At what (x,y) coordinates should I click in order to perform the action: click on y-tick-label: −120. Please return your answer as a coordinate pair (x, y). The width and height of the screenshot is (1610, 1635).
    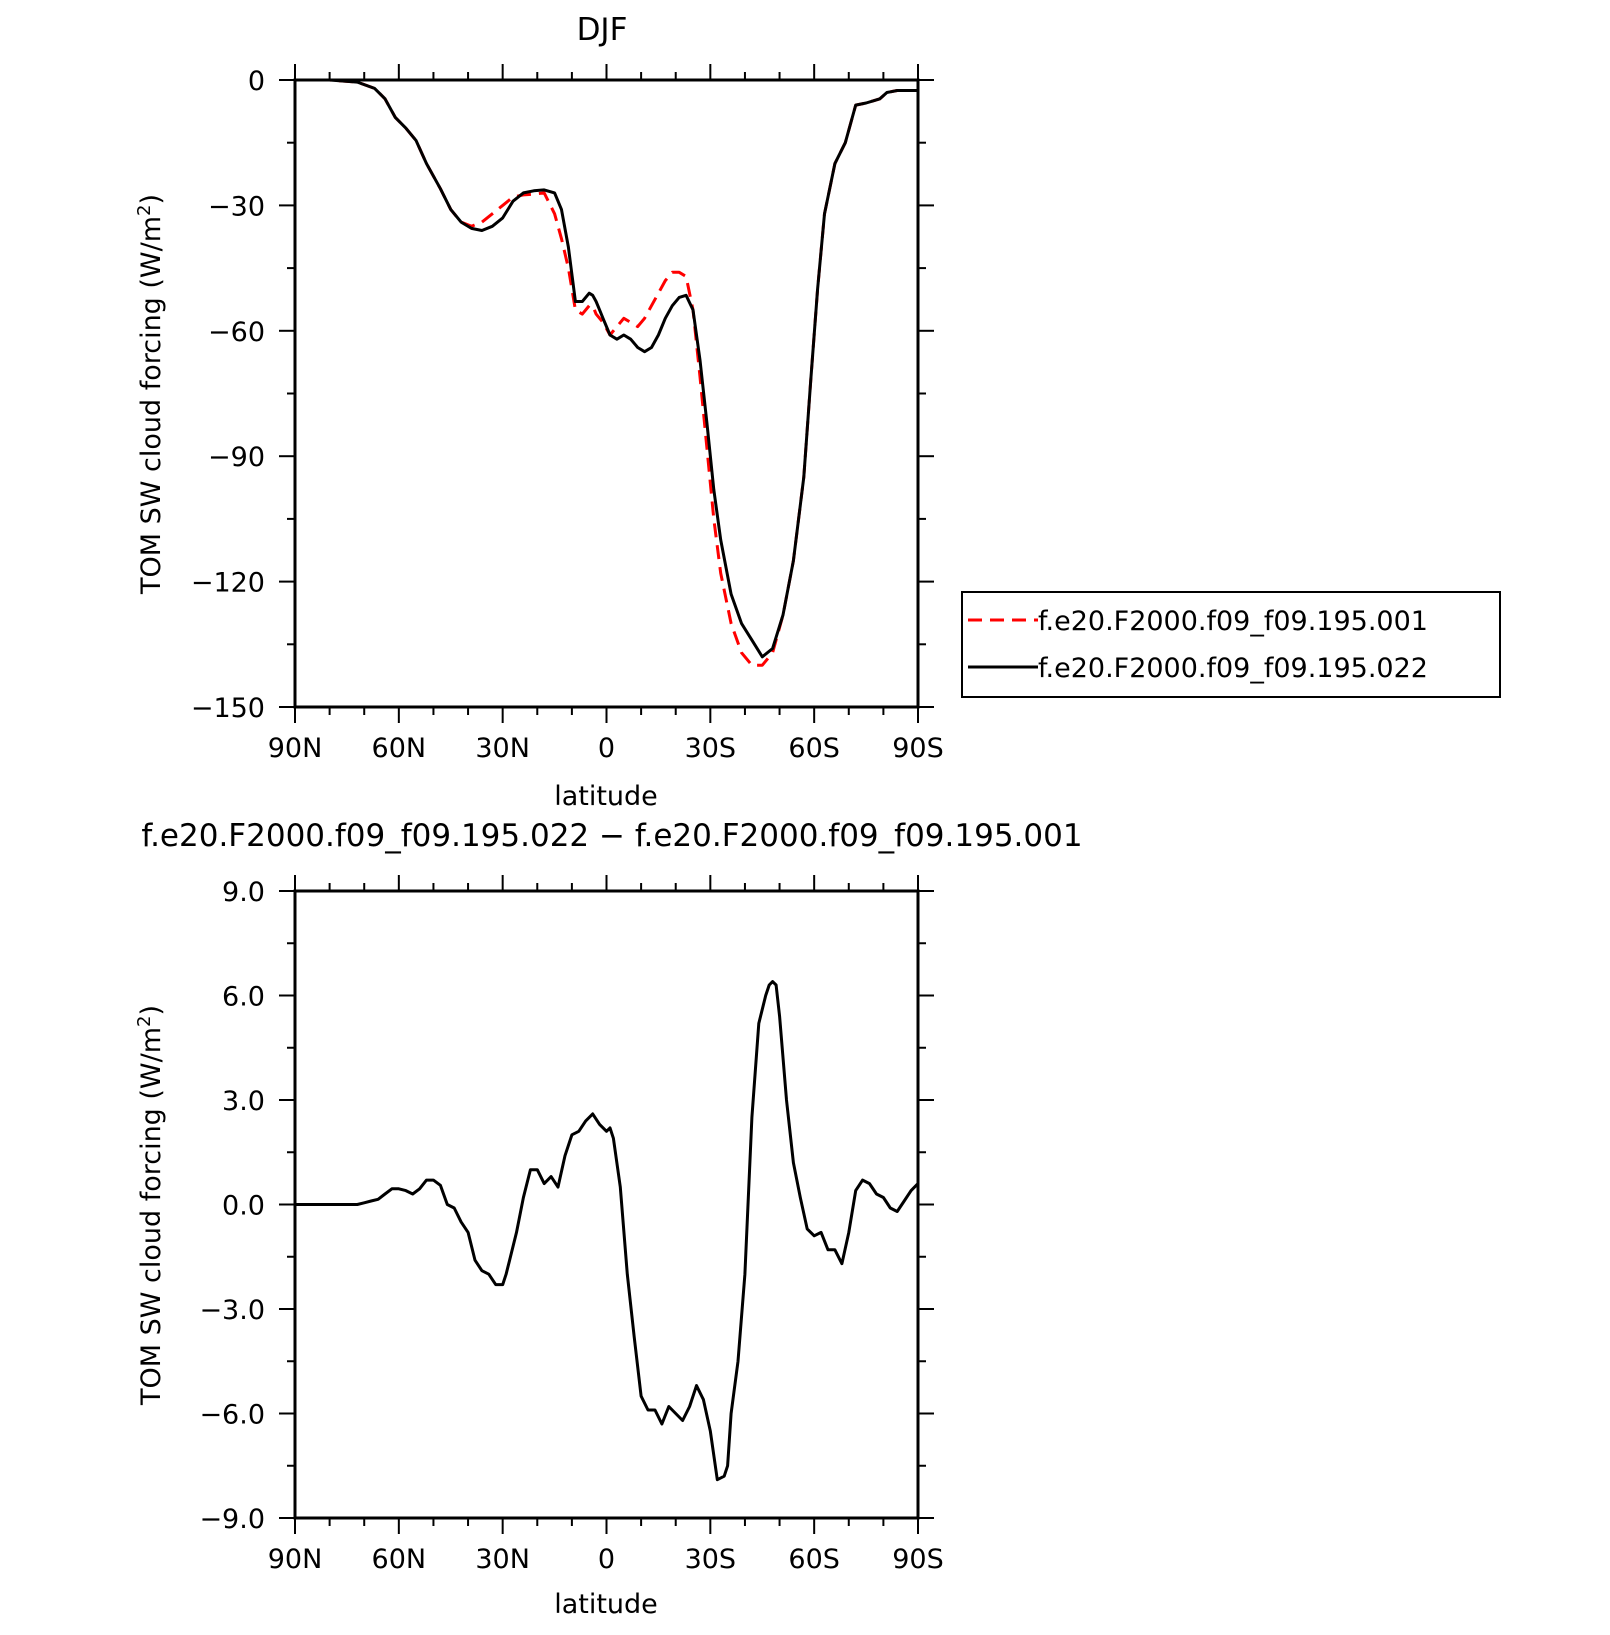
    Looking at the image, I should click on (228, 583).